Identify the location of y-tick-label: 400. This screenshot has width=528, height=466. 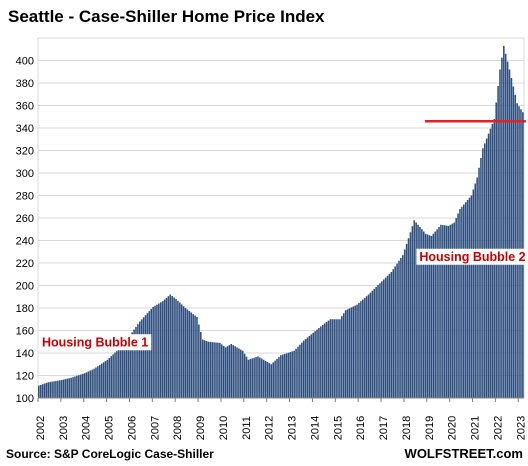
(25, 62).